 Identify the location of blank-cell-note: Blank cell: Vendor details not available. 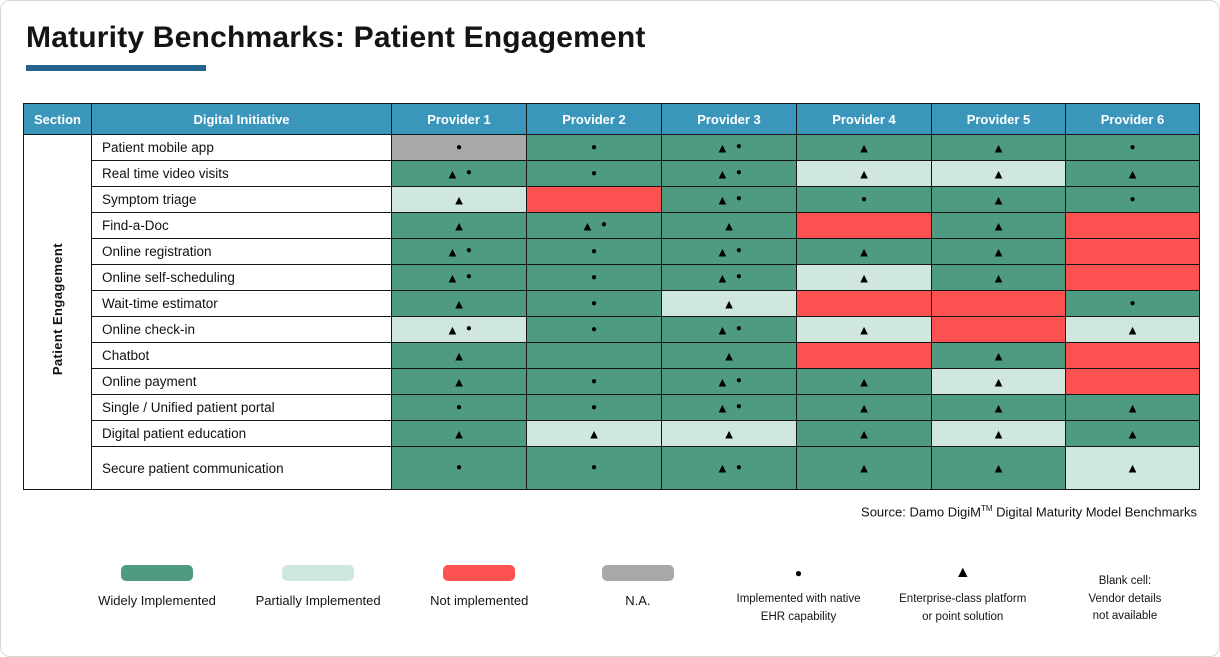
(1125, 599).